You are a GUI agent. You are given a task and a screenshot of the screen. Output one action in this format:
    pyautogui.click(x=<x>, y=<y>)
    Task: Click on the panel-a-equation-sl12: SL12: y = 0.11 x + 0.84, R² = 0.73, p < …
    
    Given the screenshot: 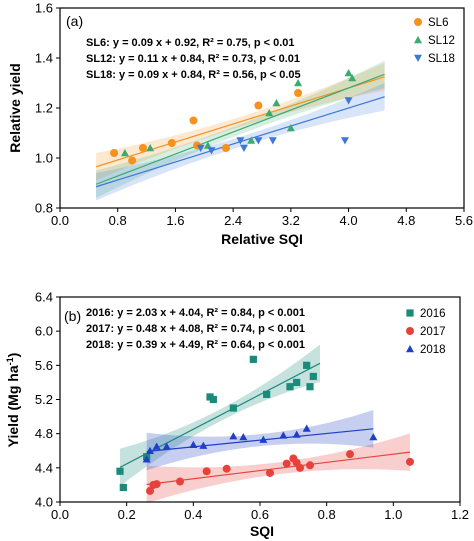 What is the action you would take?
    pyautogui.click(x=193, y=59)
    